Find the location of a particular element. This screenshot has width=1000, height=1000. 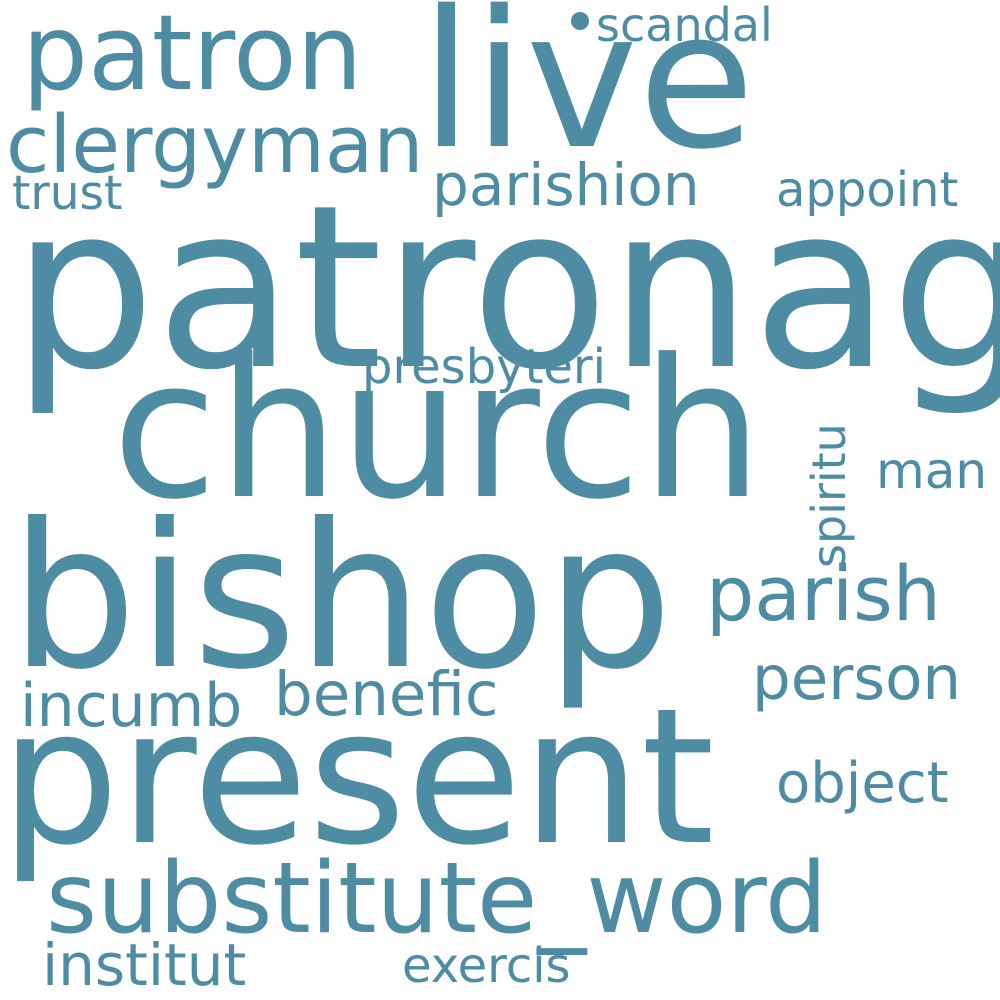

word-incumb: incumb is located at coordinates (131, 706).